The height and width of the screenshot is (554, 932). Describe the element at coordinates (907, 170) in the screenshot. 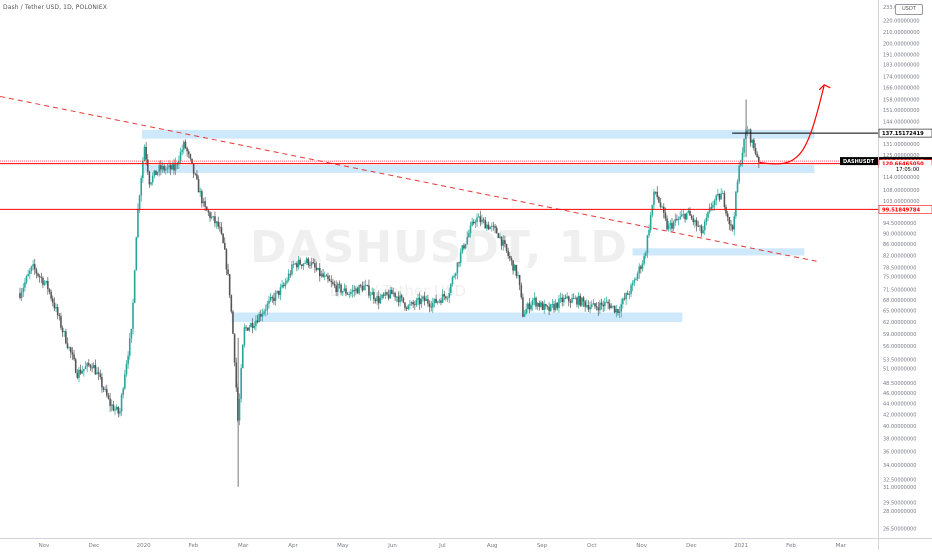

I see `countdown-label: 17:05:00` at that location.